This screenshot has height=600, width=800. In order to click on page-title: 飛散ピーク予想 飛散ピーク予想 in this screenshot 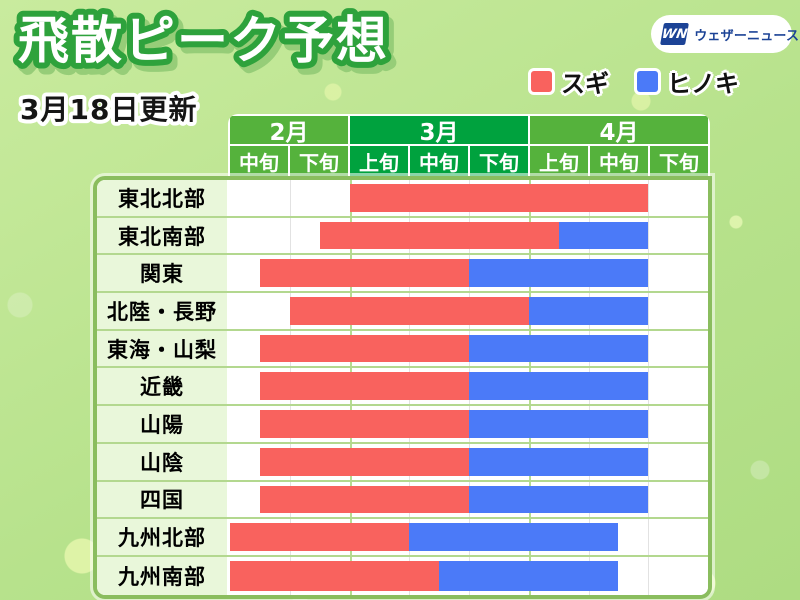, I will do `click(205, 44)`.